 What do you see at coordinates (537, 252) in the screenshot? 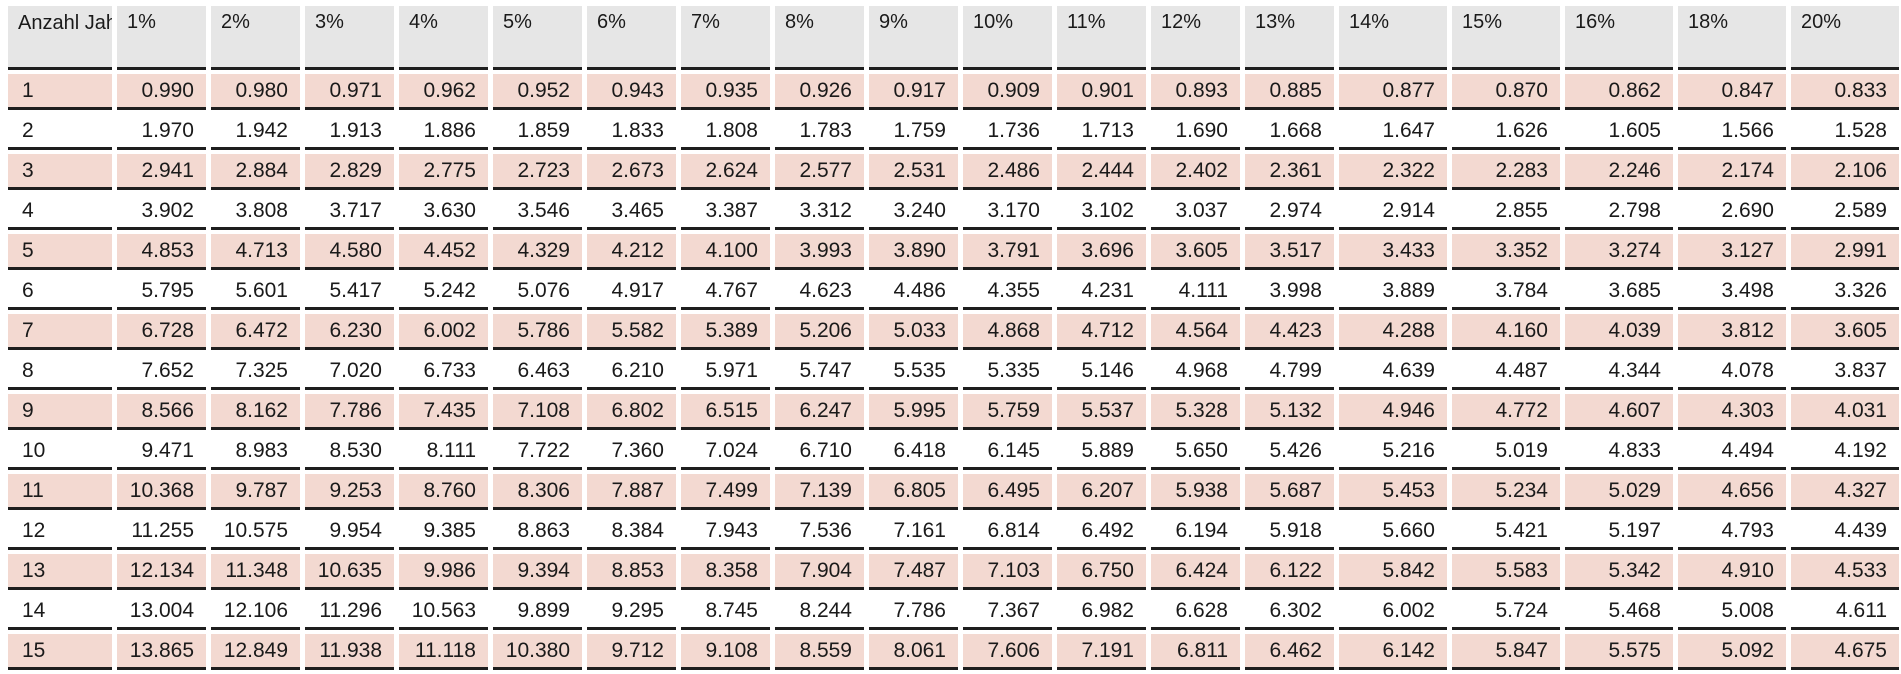
I see `factor-cell: 4.329` at bounding box center [537, 252].